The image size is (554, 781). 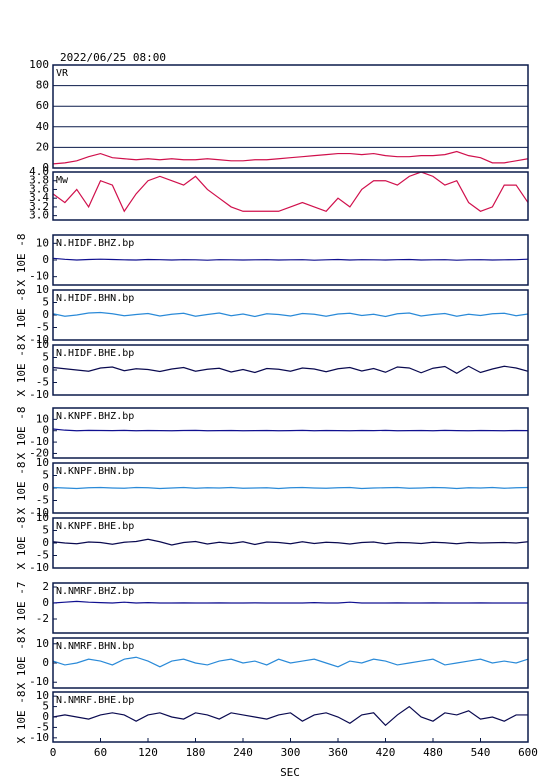 I want to click on x-tick-label: 60, so click(x=100, y=752).